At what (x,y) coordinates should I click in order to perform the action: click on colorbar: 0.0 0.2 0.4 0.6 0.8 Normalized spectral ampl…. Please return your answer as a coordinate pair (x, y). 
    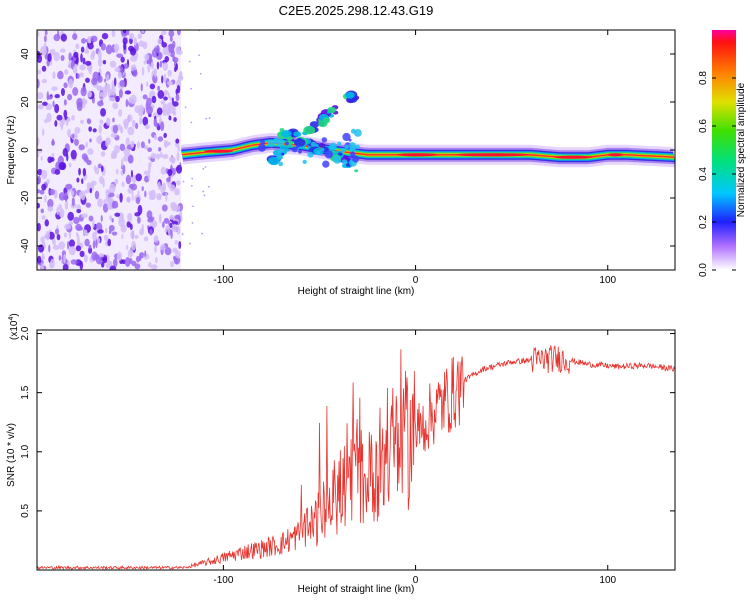
    Looking at the image, I should click on (722, 153).